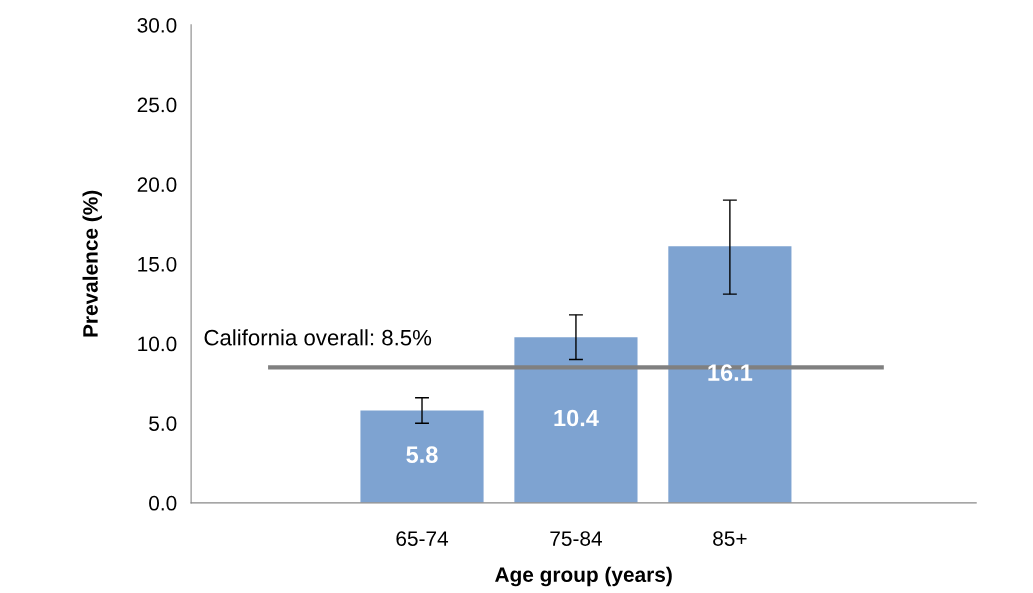  Describe the element at coordinates (422, 538) in the screenshot. I see `x-tick-label: 65-74` at that location.